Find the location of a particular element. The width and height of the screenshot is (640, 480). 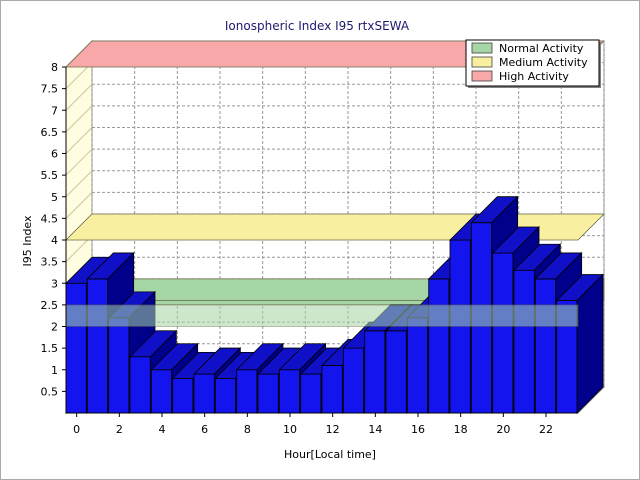

x-tick-label: 10 is located at coordinates (290, 429).